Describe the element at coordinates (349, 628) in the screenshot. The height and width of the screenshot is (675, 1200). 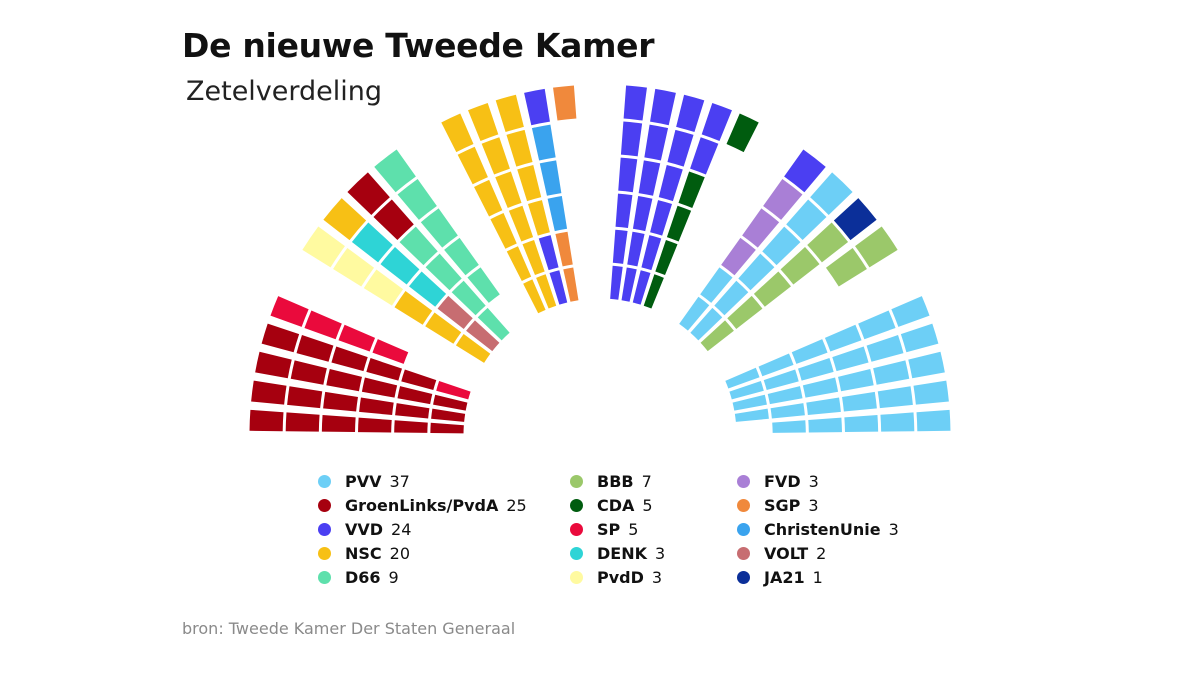
I see `source-note: bron: Tweede Kamer Der Staten Generaal` at that location.